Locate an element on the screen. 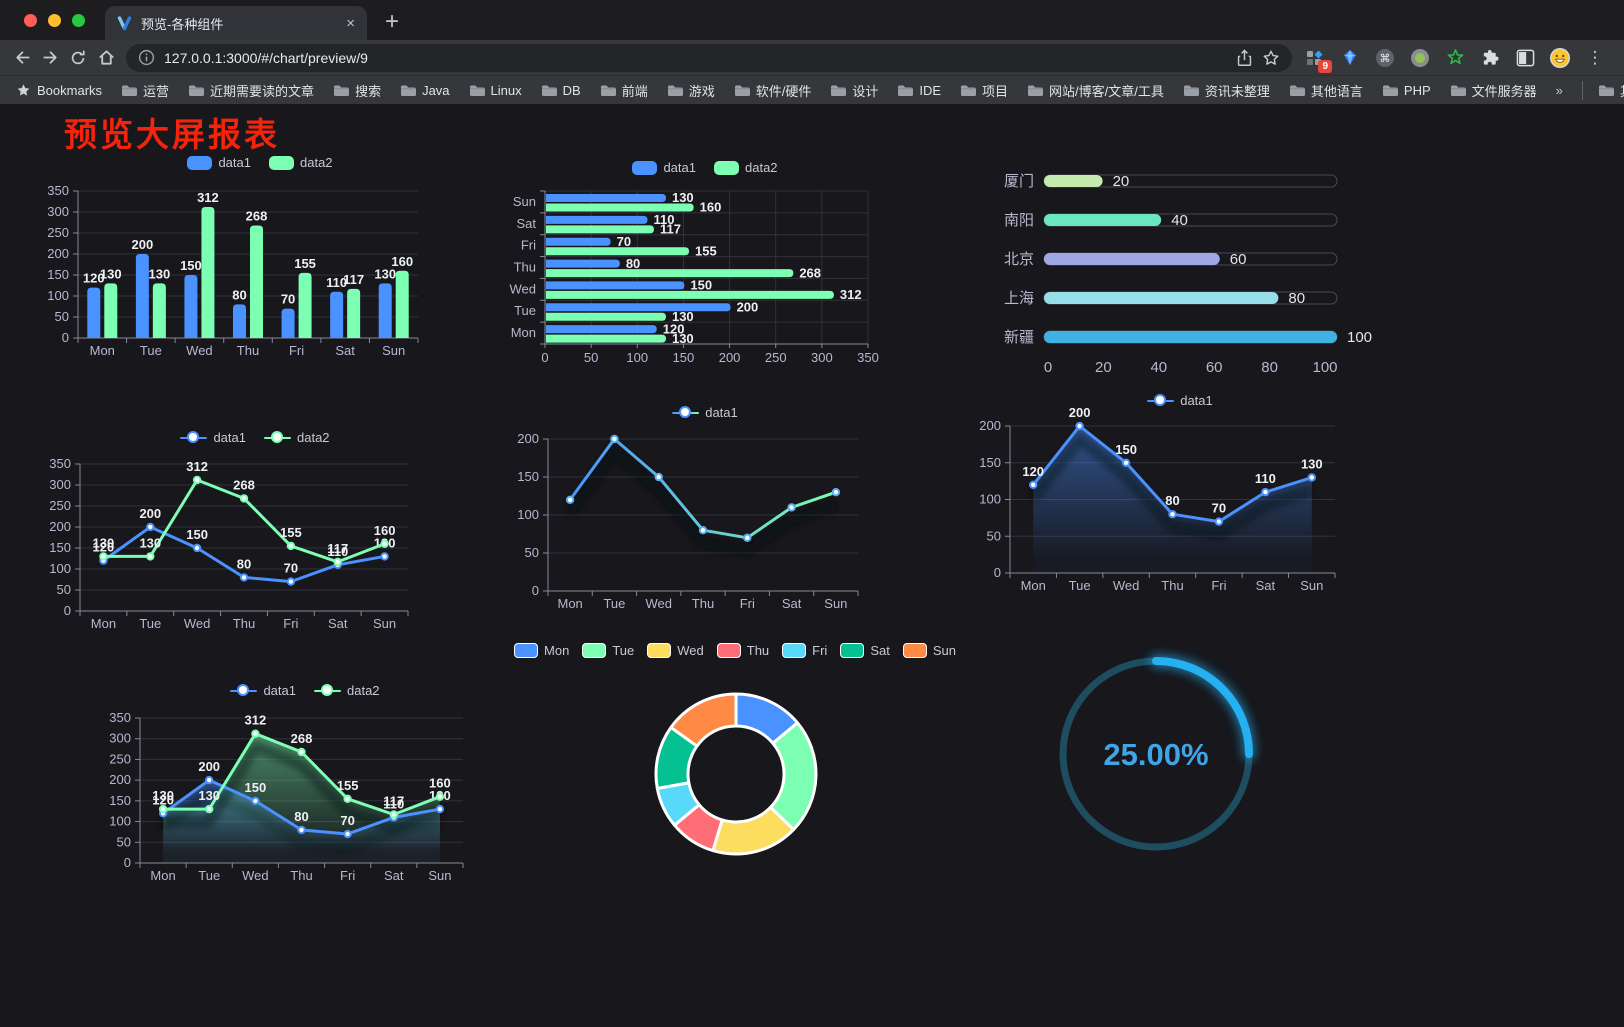 The image size is (1624, 1027). legend-item: Sat is located at coordinates (865, 650).